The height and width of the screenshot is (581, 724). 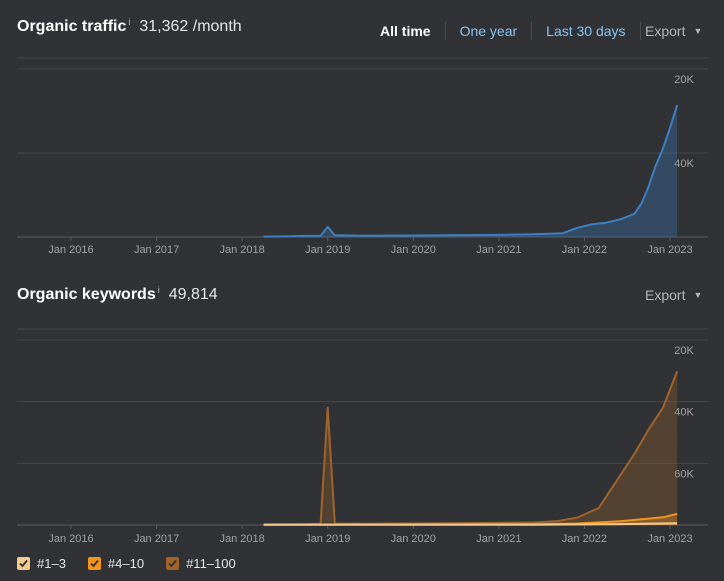 I want to click on traffic-header: Organic traffic i 31,362 /month, so click(x=129, y=26).